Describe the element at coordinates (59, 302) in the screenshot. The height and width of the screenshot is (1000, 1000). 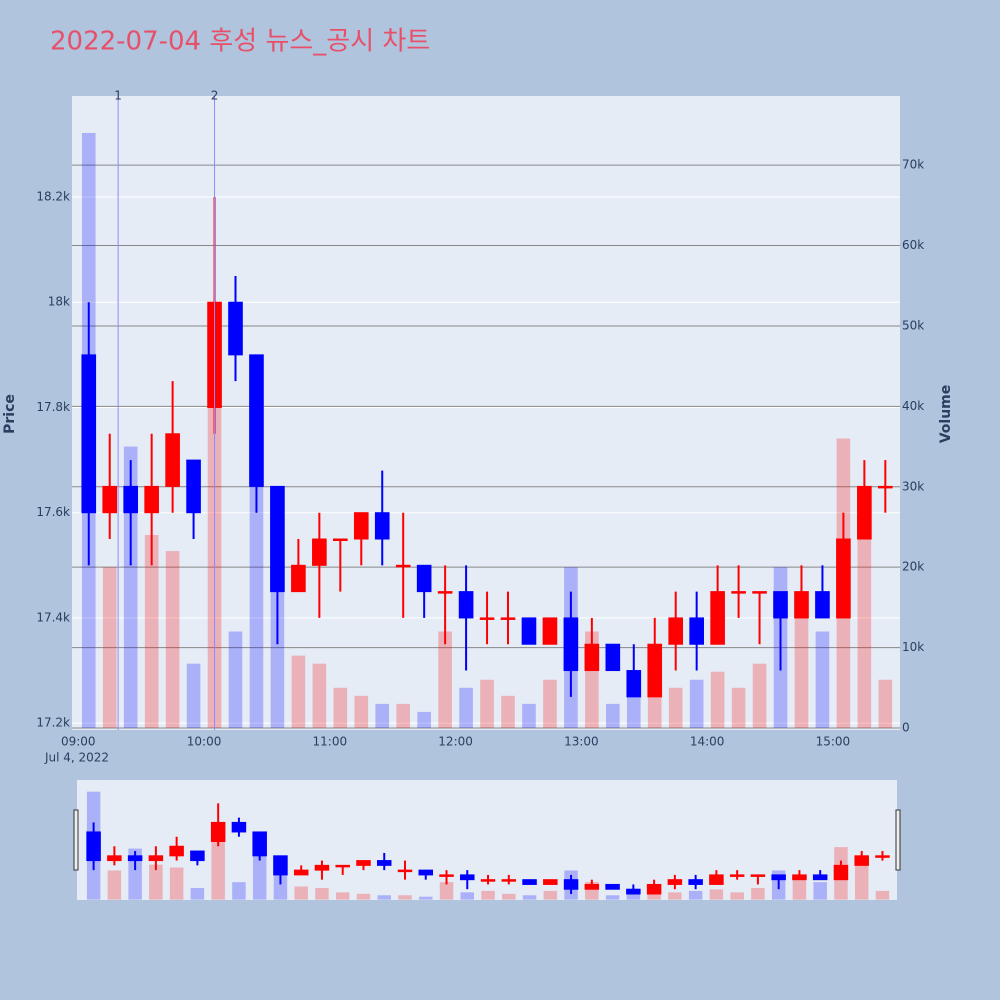
I see `y-tick-label: 18k` at that location.